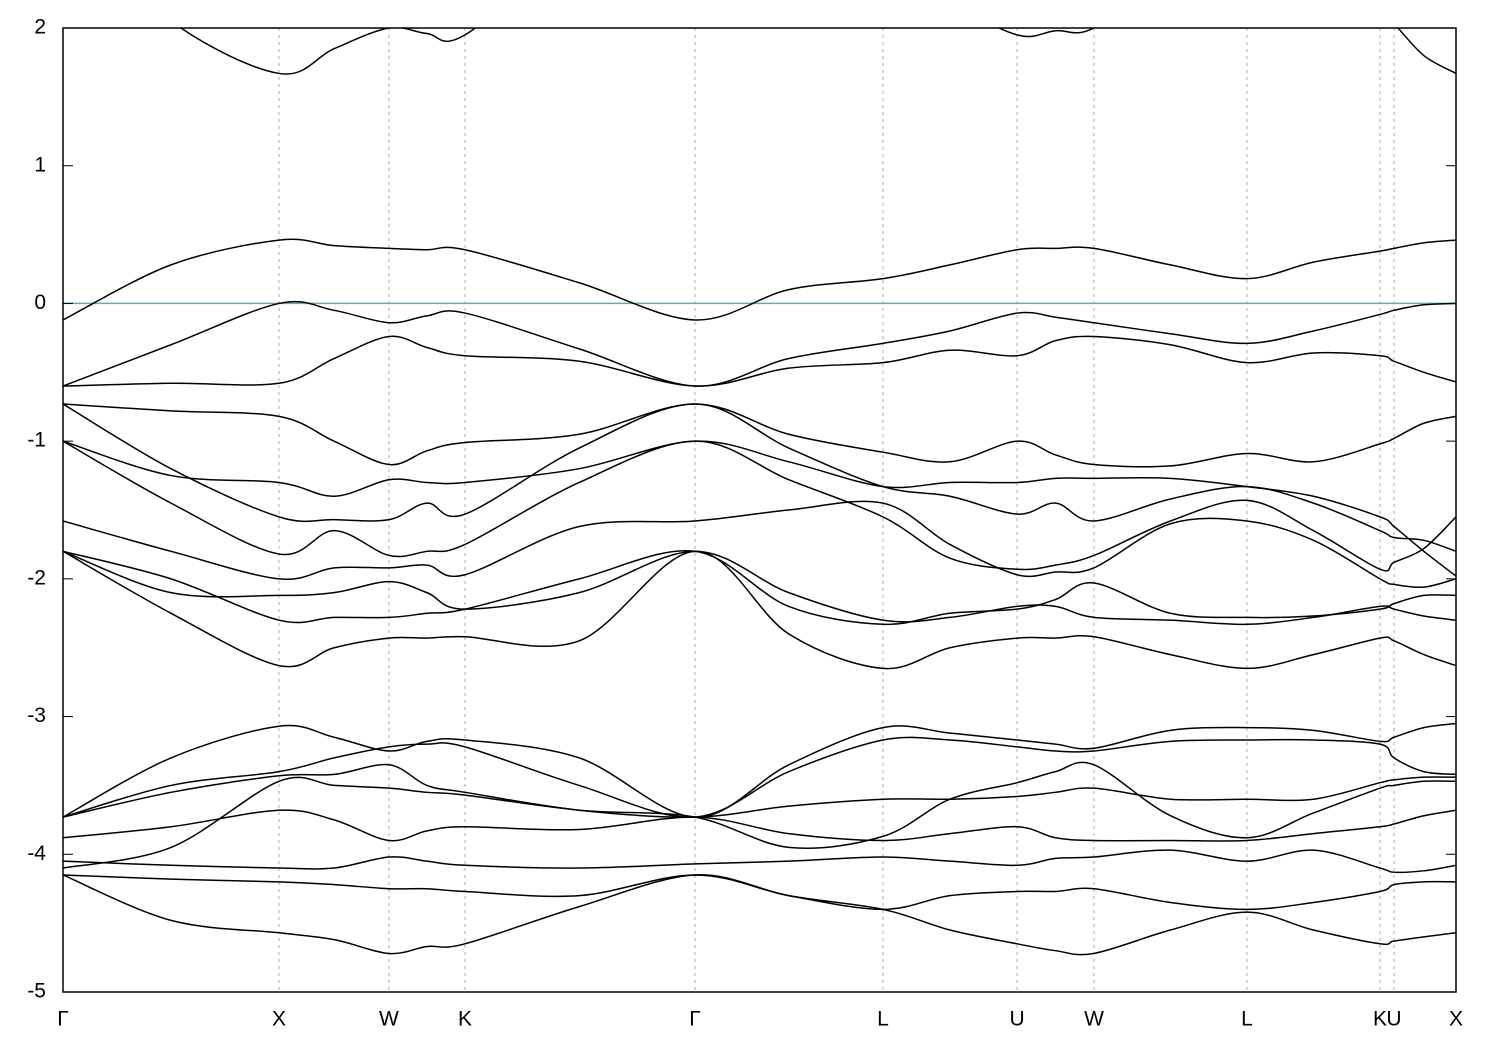 The width and height of the screenshot is (1500, 1050). Describe the element at coordinates (36, 715) in the screenshot. I see `y-tick-label: -3` at that location.